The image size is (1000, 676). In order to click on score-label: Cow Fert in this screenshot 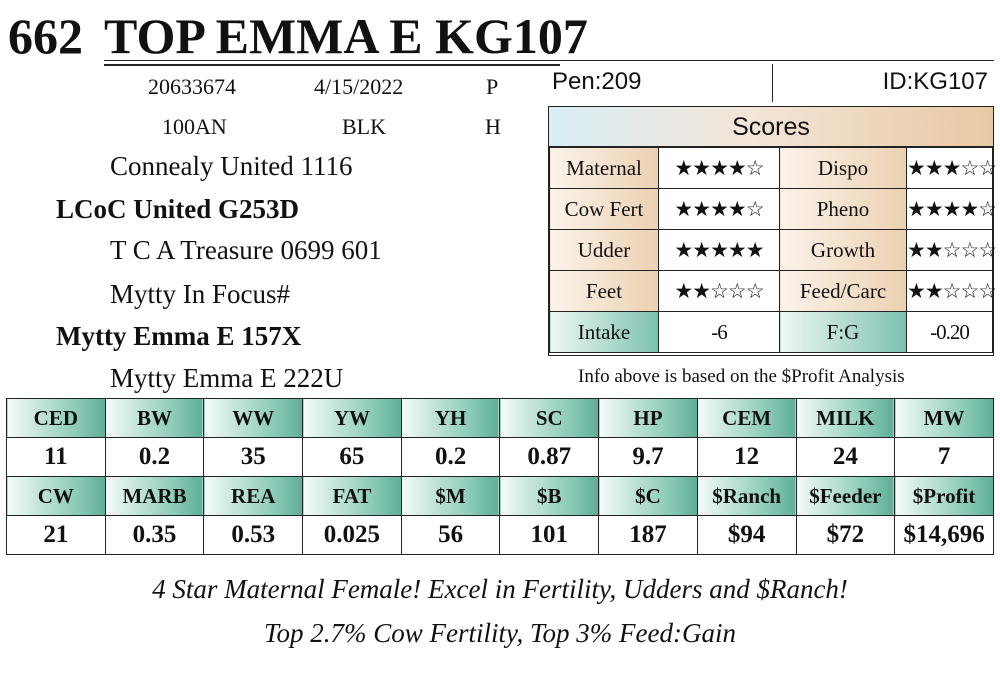, I will do `click(604, 209)`.